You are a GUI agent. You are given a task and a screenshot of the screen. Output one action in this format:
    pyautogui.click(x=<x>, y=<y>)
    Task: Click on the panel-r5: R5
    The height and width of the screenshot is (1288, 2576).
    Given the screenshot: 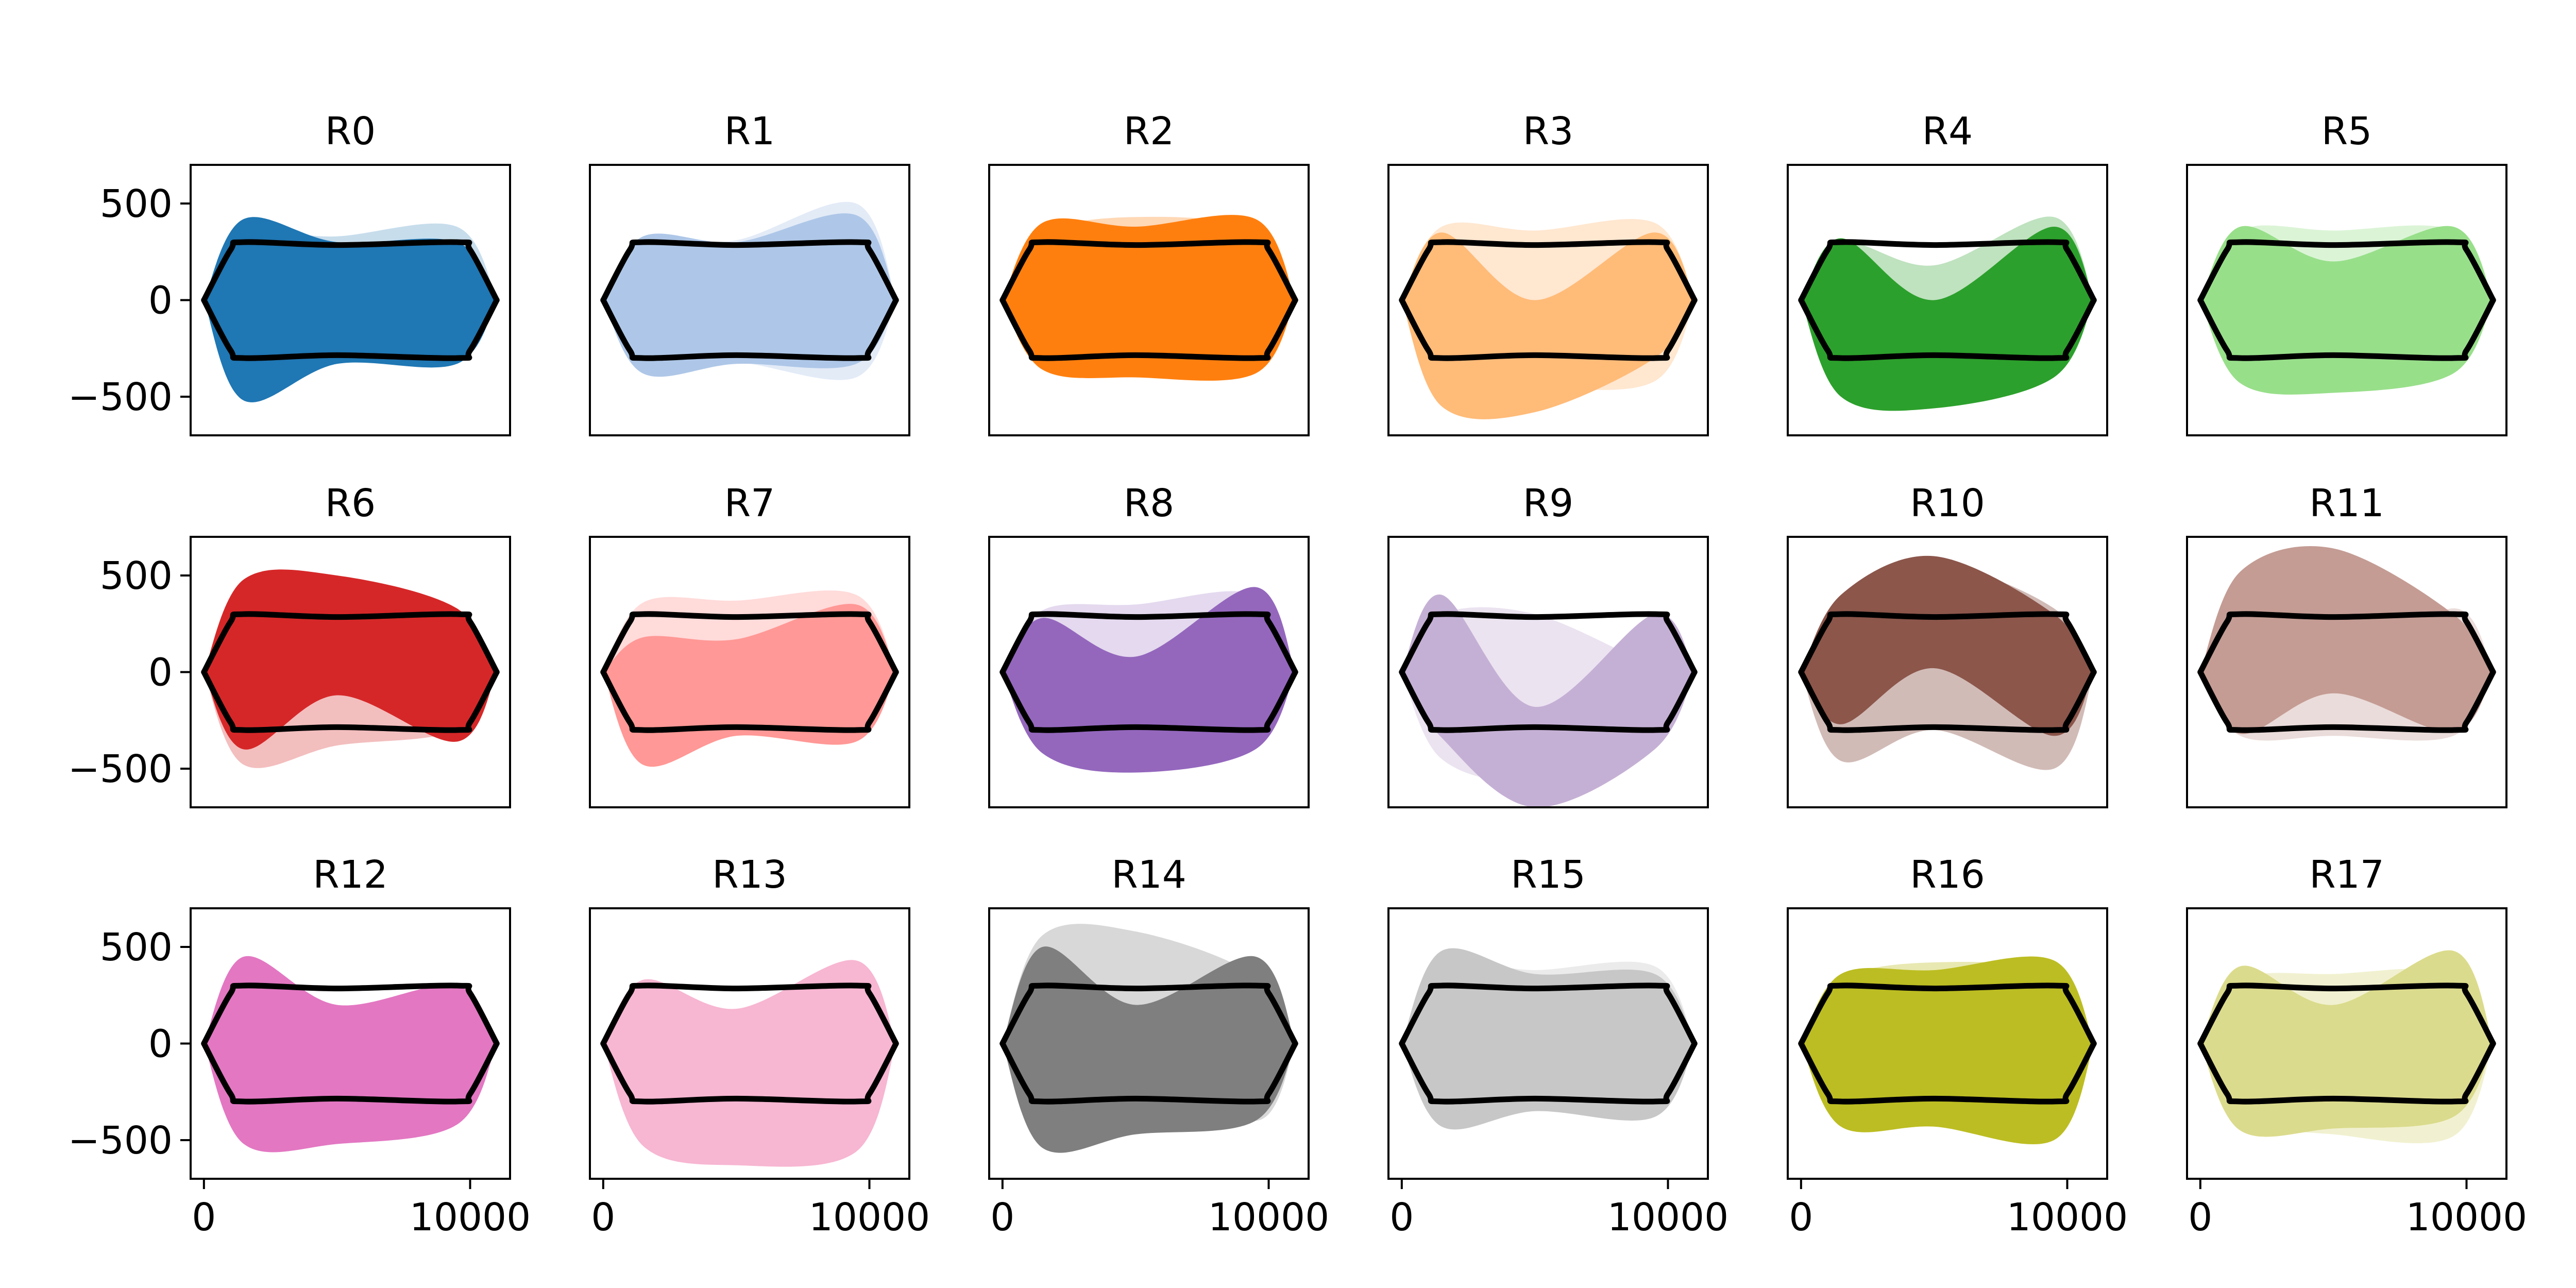 What is the action you would take?
    pyautogui.click(x=2347, y=272)
    